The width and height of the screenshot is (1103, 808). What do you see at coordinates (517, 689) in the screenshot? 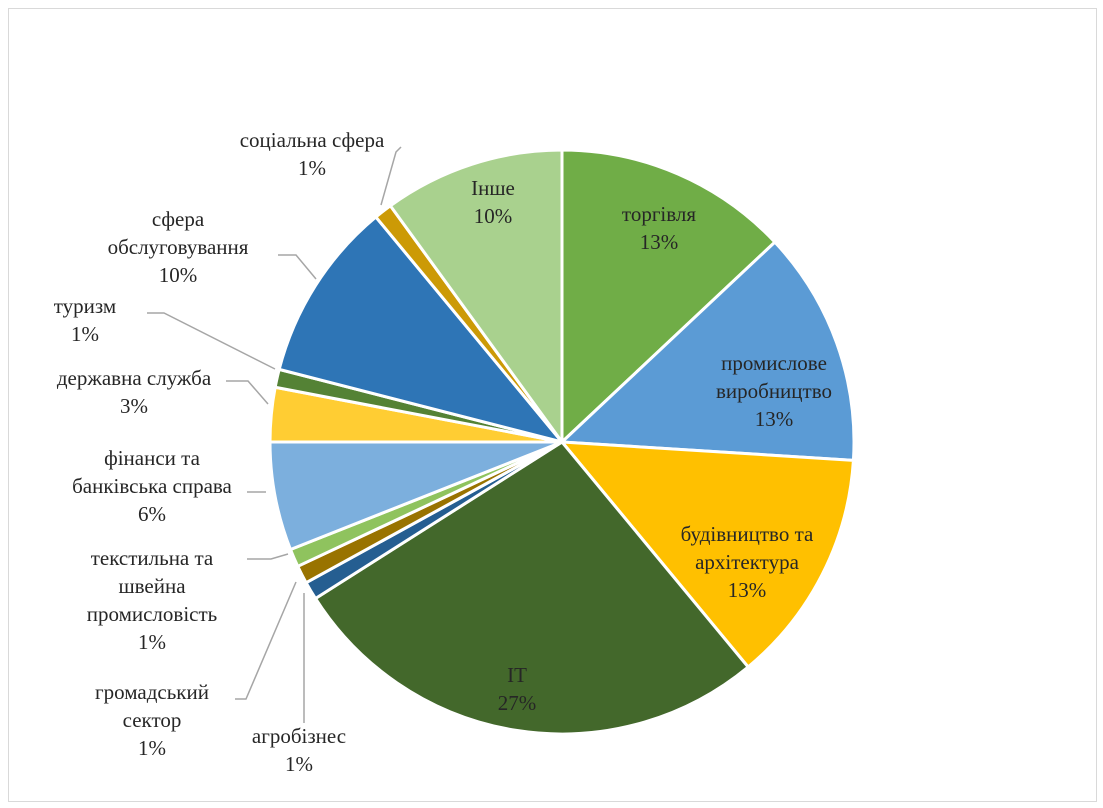
I see `slice-data-label: IT 27%` at bounding box center [517, 689].